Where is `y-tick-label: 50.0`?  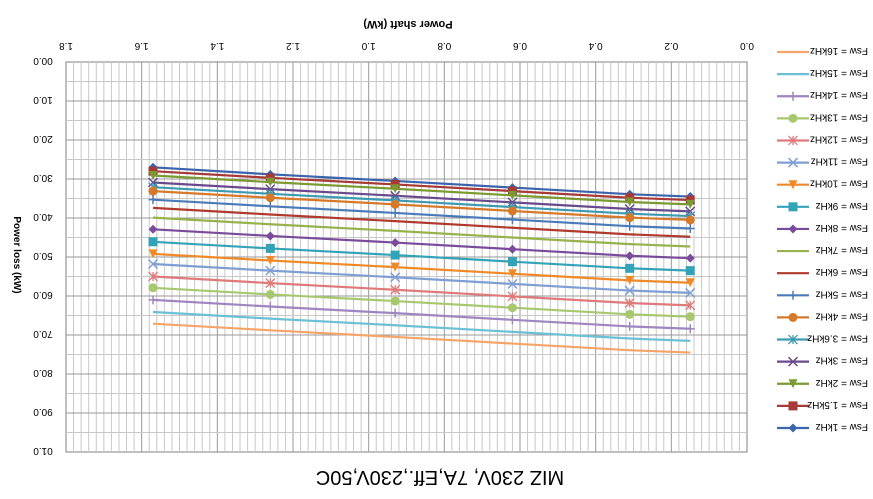
y-tick-label: 50.0 is located at coordinates (43, 255).